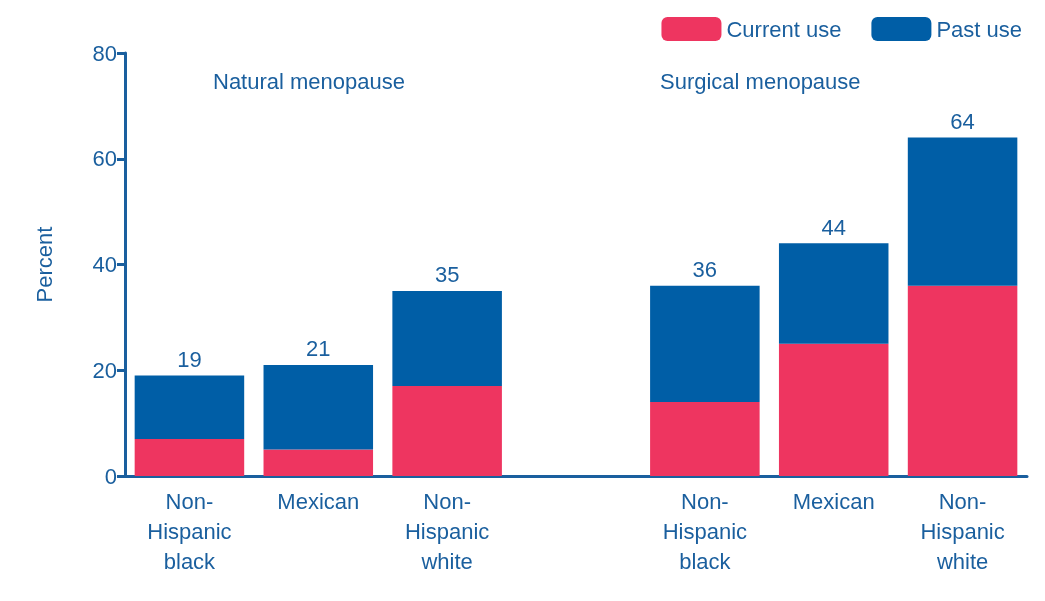  I want to click on legend-label: Past use, so click(979, 29).